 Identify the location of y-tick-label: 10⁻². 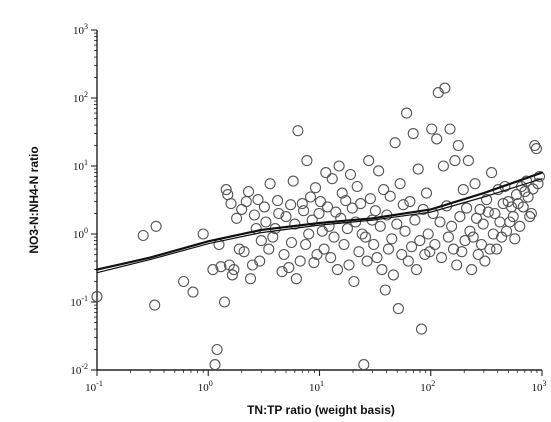
(79, 369).